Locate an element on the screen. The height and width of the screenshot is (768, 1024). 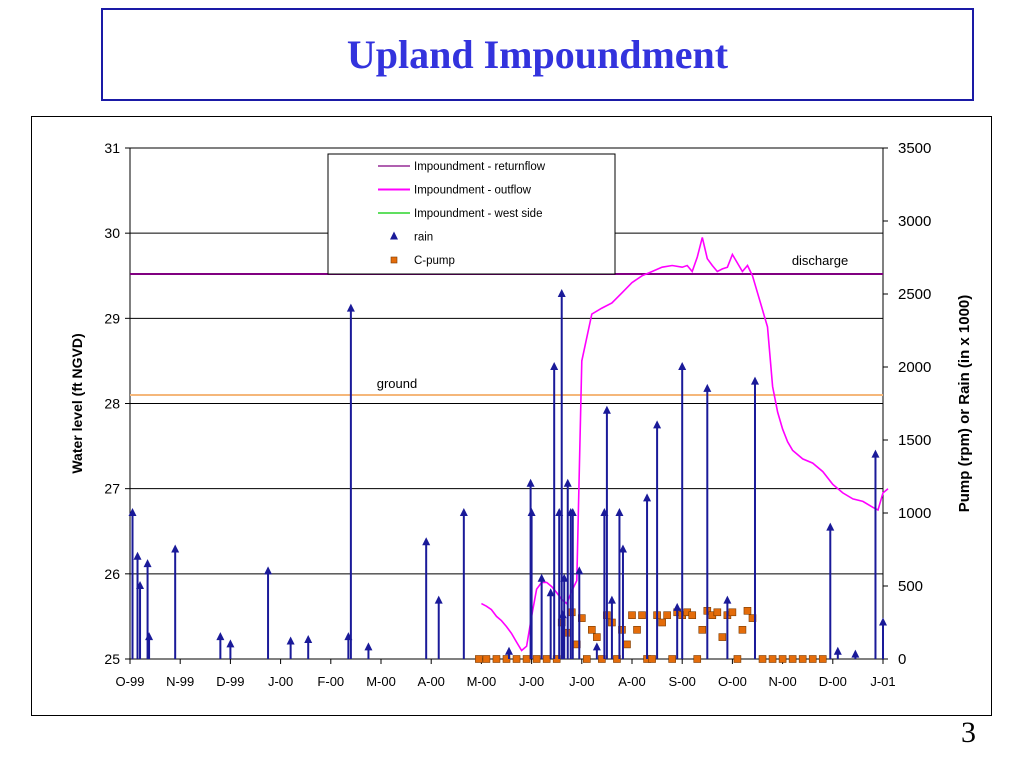
legend-label: rain is located at coordinates (423, 238).